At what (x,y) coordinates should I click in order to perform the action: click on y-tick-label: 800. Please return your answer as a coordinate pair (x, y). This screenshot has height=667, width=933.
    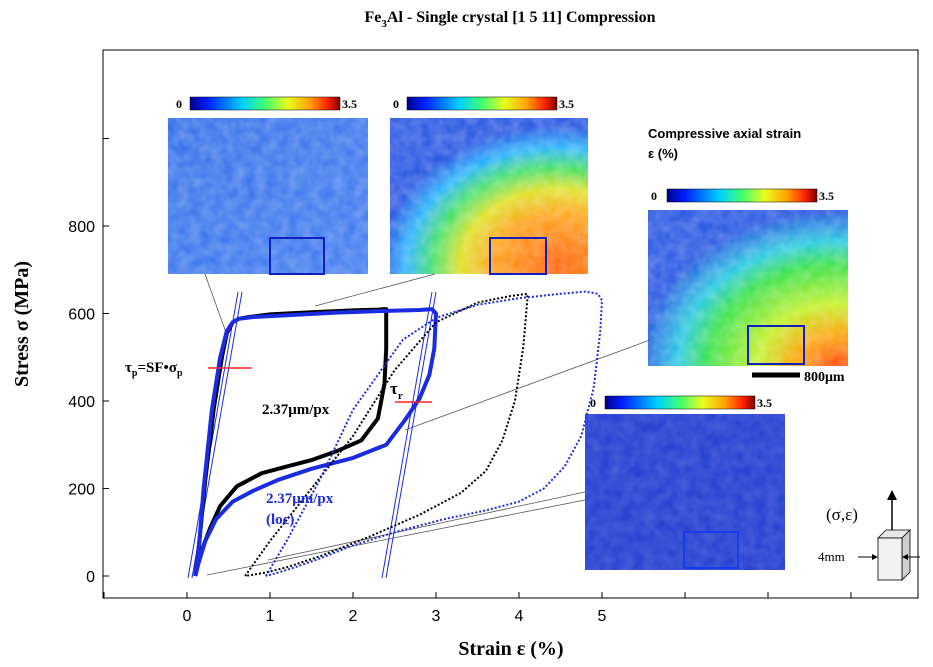
    Looking at the image, I should click on (81, 227).